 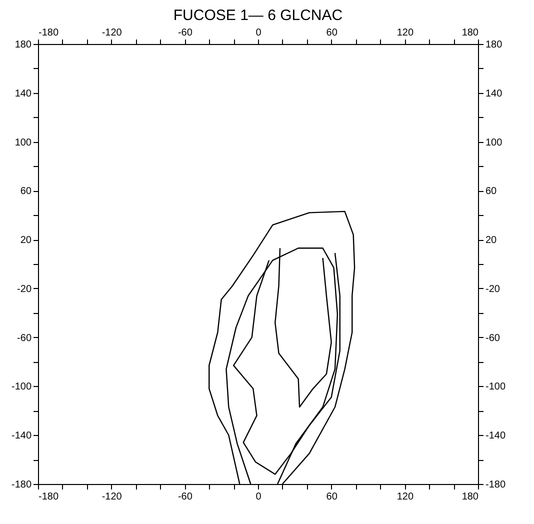 I want to click on x-tick-label: 180, so click(x=470, y=33).